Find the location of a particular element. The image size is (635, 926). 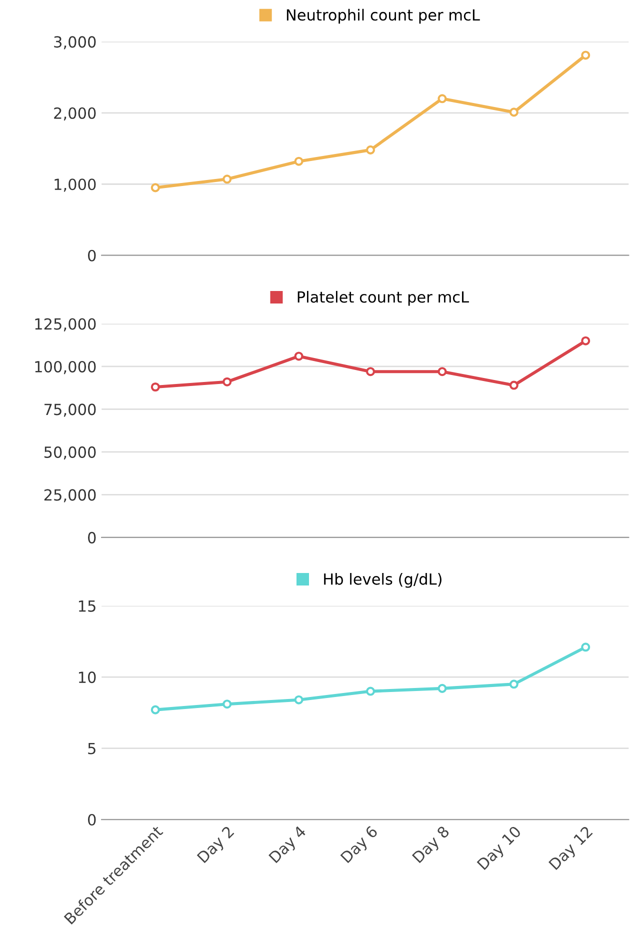

y-tick-label: 15 is located at coordinates (87, 606).